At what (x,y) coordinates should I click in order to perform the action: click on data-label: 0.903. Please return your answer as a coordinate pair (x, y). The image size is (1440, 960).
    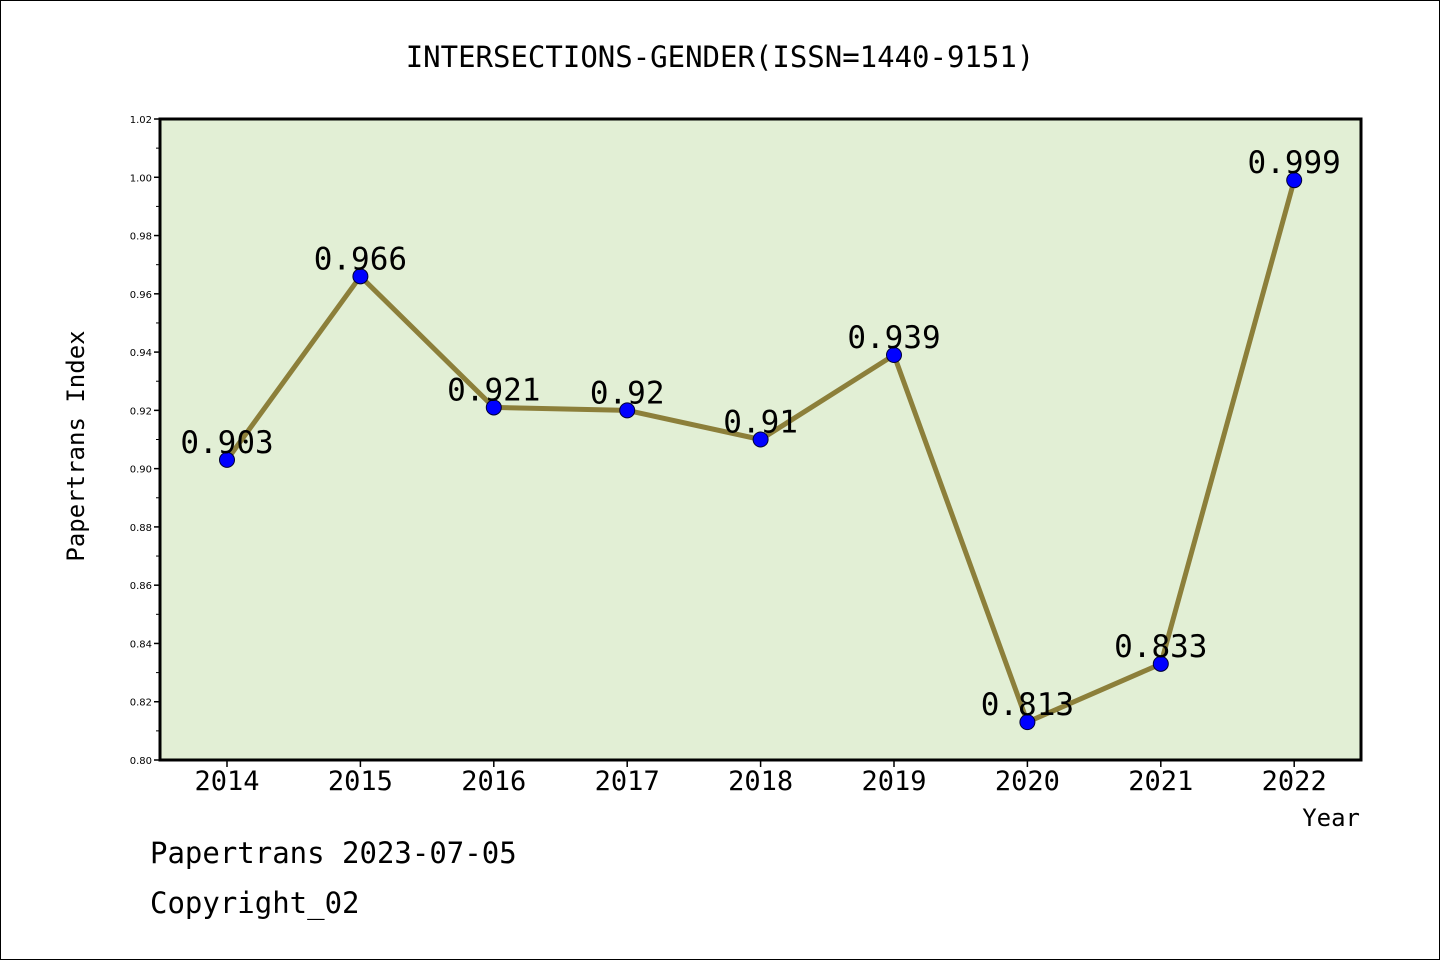
    Looking at the image, I should click on (226, 443).